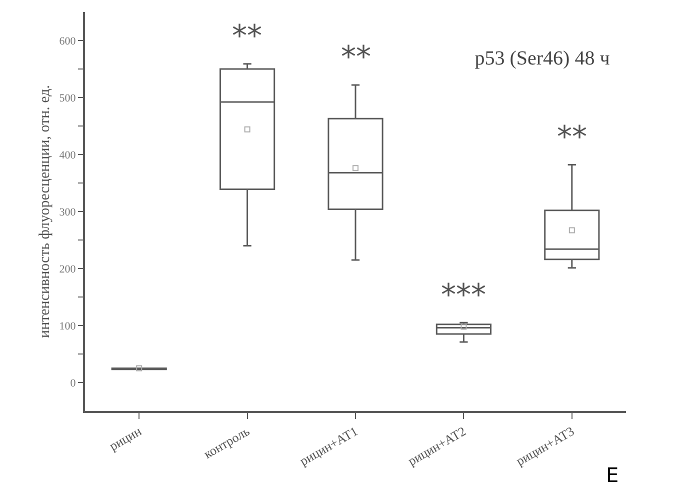  I want to click on text: E, so click(612, 475).